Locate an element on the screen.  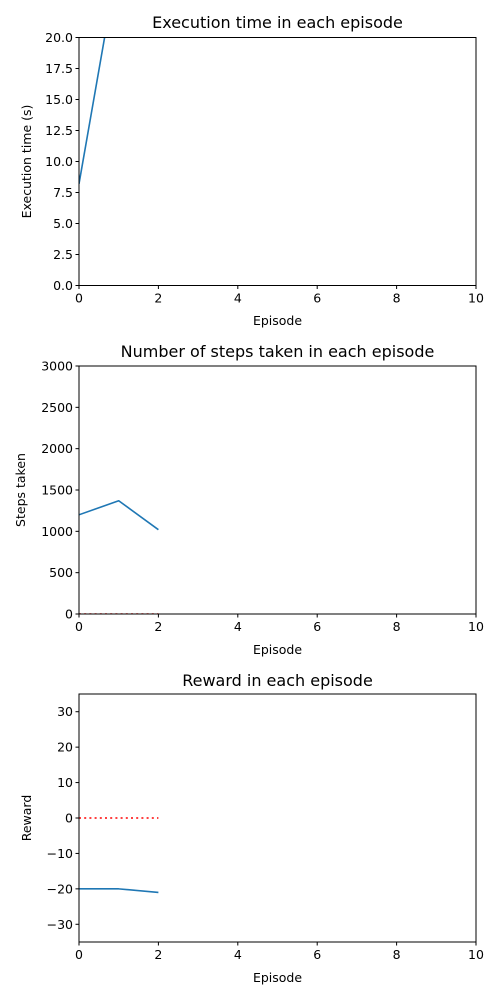
y-tick-label: 30 is located at coordinates (65, 711).